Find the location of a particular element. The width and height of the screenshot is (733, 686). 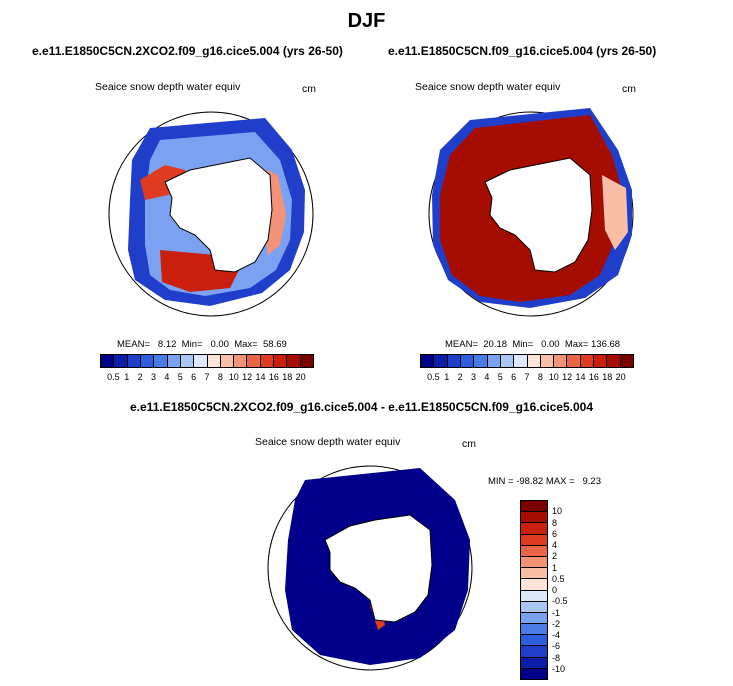

colorbar-label: -4 is located at coordinates (556, 635).